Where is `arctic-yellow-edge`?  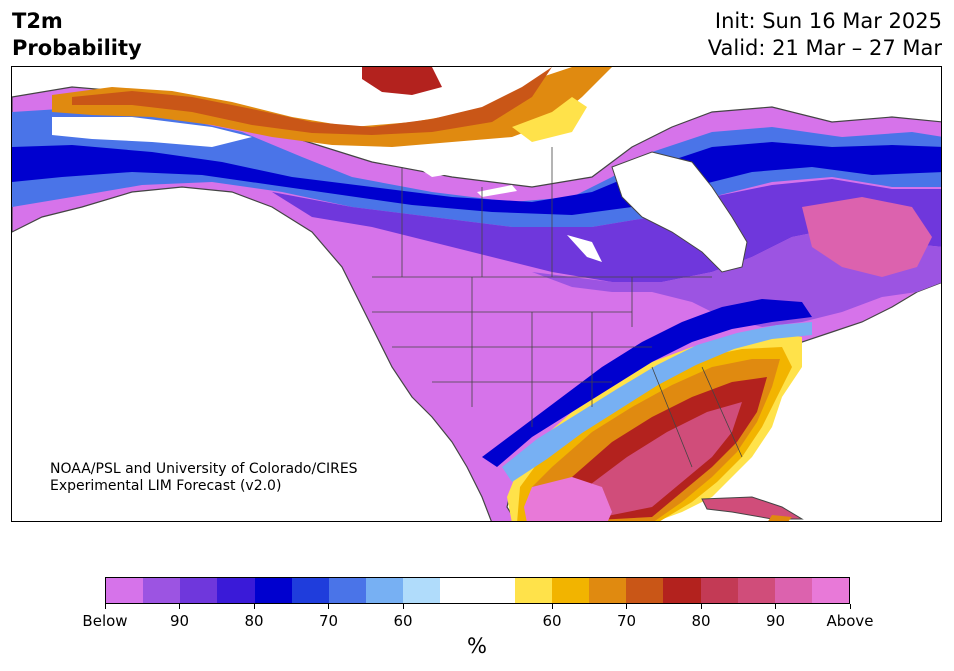
arctic-yellow-edge is located at coordinates (549, 119).